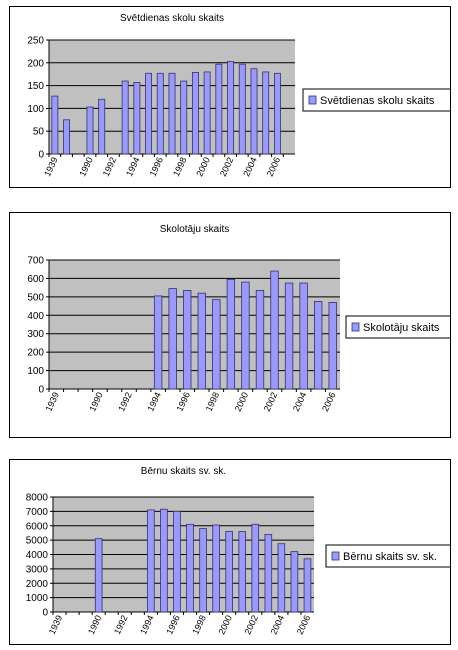 This screenshot has width=458, height=650. I want to click on bar-1939, so click(55, 125).